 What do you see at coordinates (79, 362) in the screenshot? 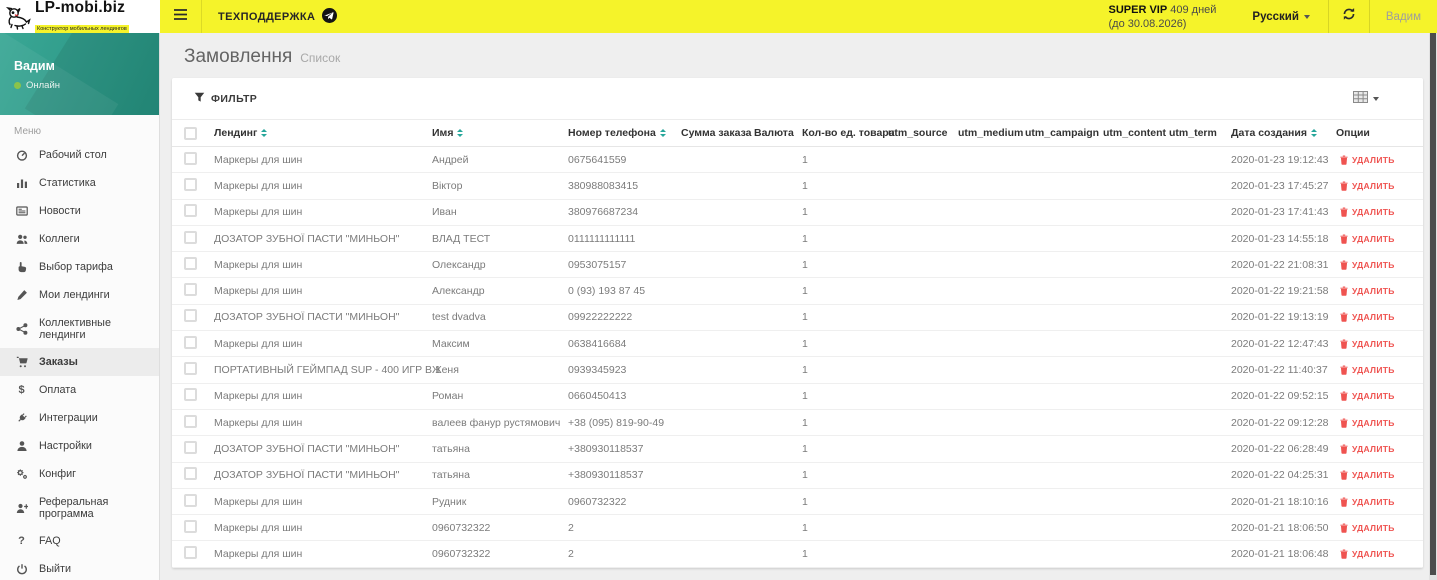
I see `sidebar-item-orders: Заказы` at bounding box center [79, 362].